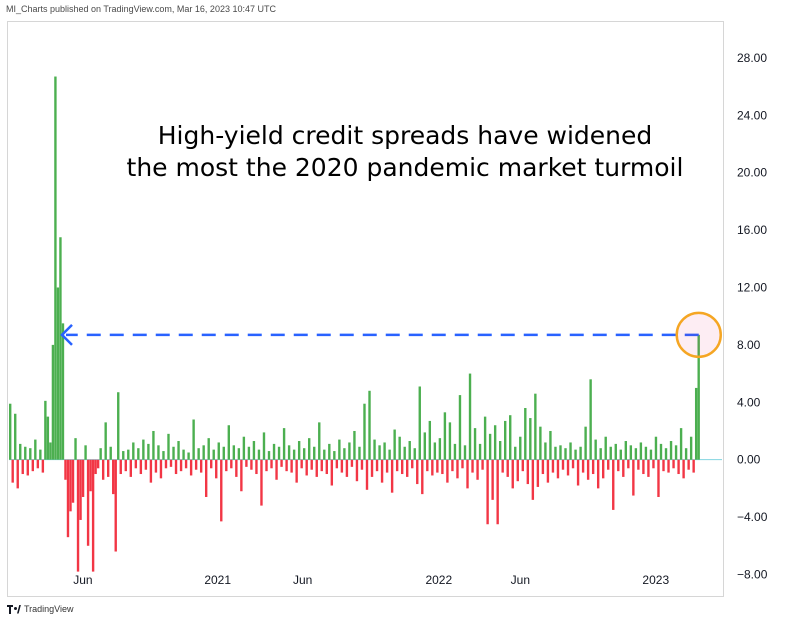 The height and width of the screenshot is (623, 800). What do you see at coordinates (752, 58) in the screenshot?
I see `y-tick-label: 28.00` at bounding box center [752, 58].